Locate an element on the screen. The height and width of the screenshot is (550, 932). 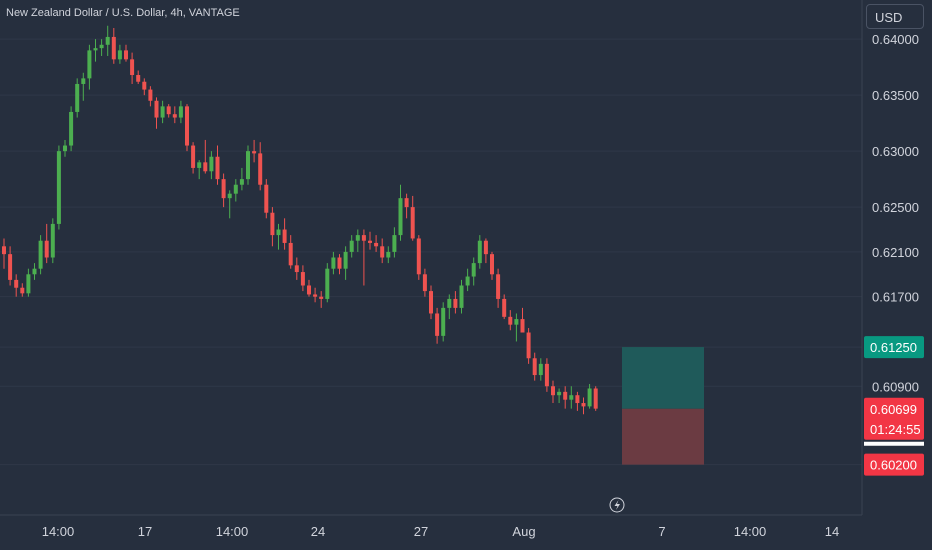
current-price-underline is located at coordinates (894, 443).